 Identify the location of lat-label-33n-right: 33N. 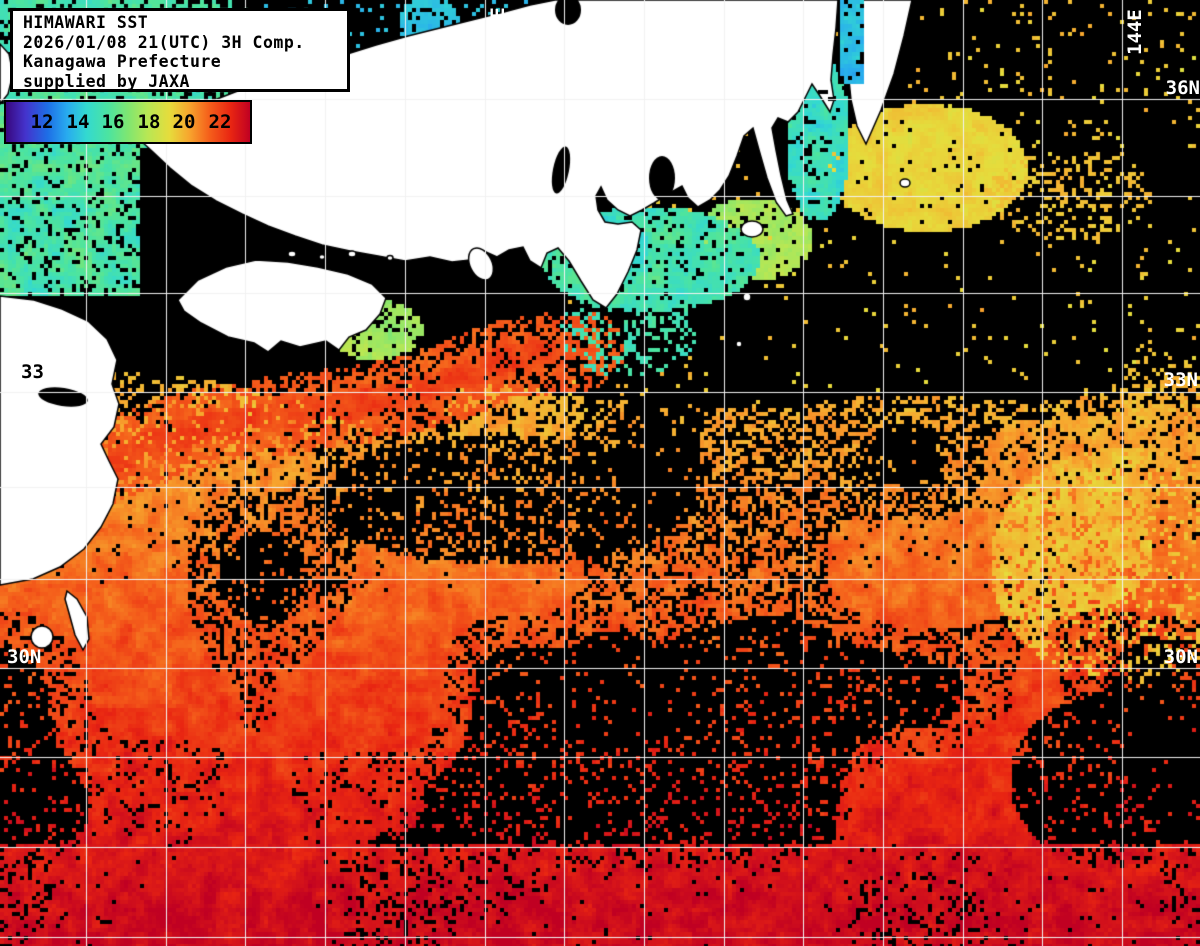
(1180, 380).